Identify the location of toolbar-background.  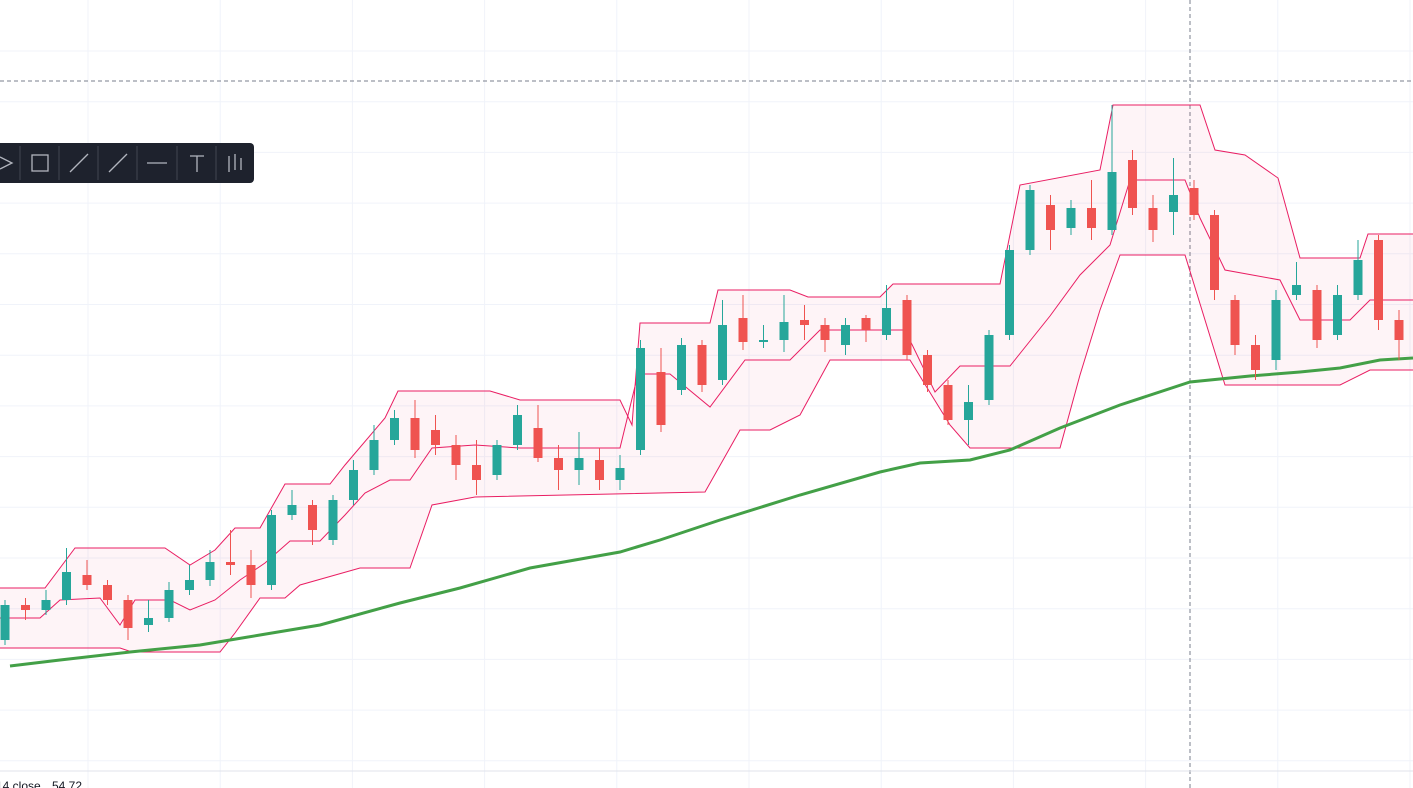
(127, 163).